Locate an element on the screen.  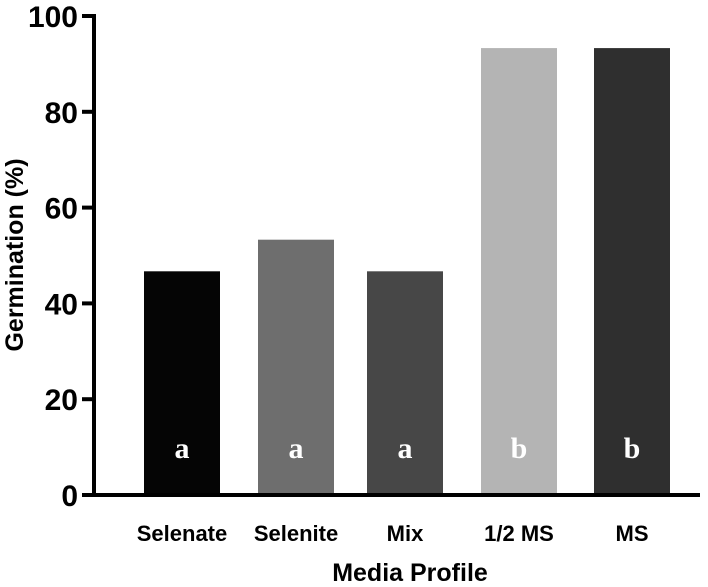
bar-selenate is located at coordinates (182, 383).